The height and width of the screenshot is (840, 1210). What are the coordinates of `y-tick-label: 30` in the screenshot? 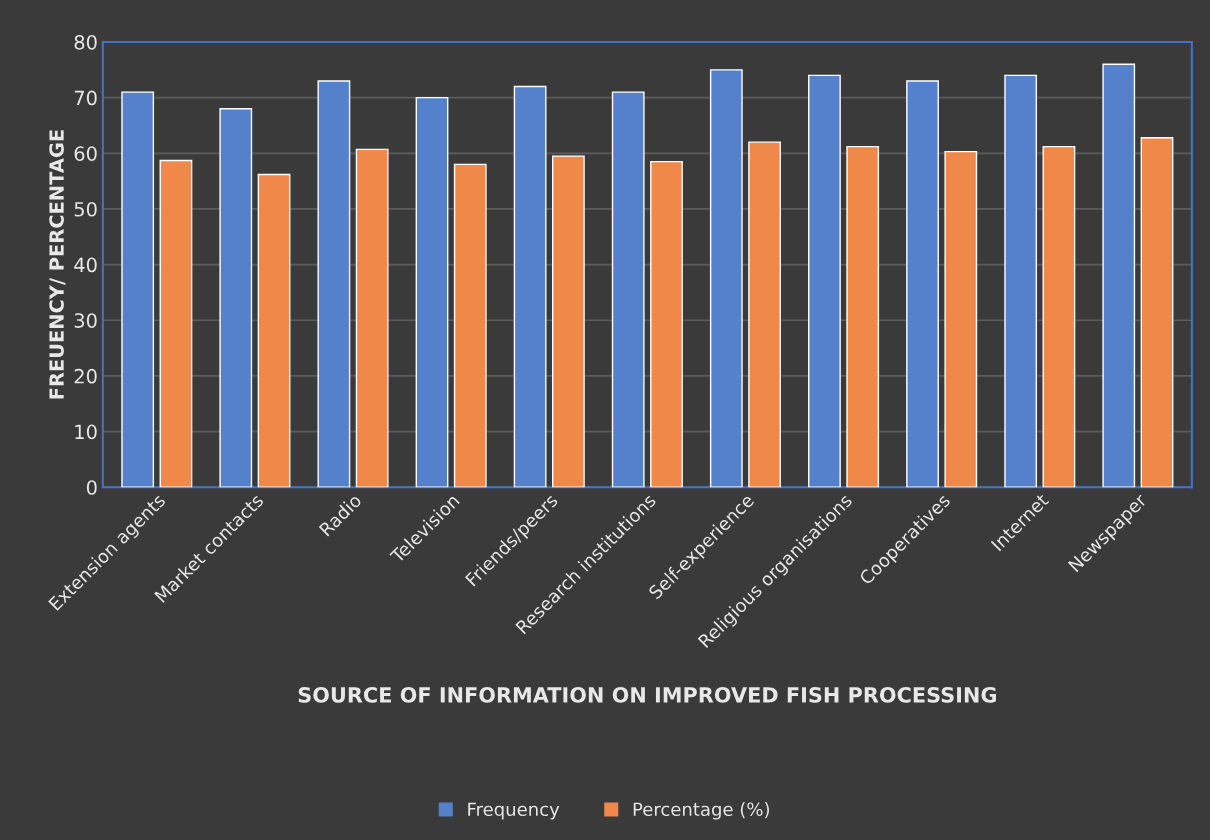 It's located at (85, 320).